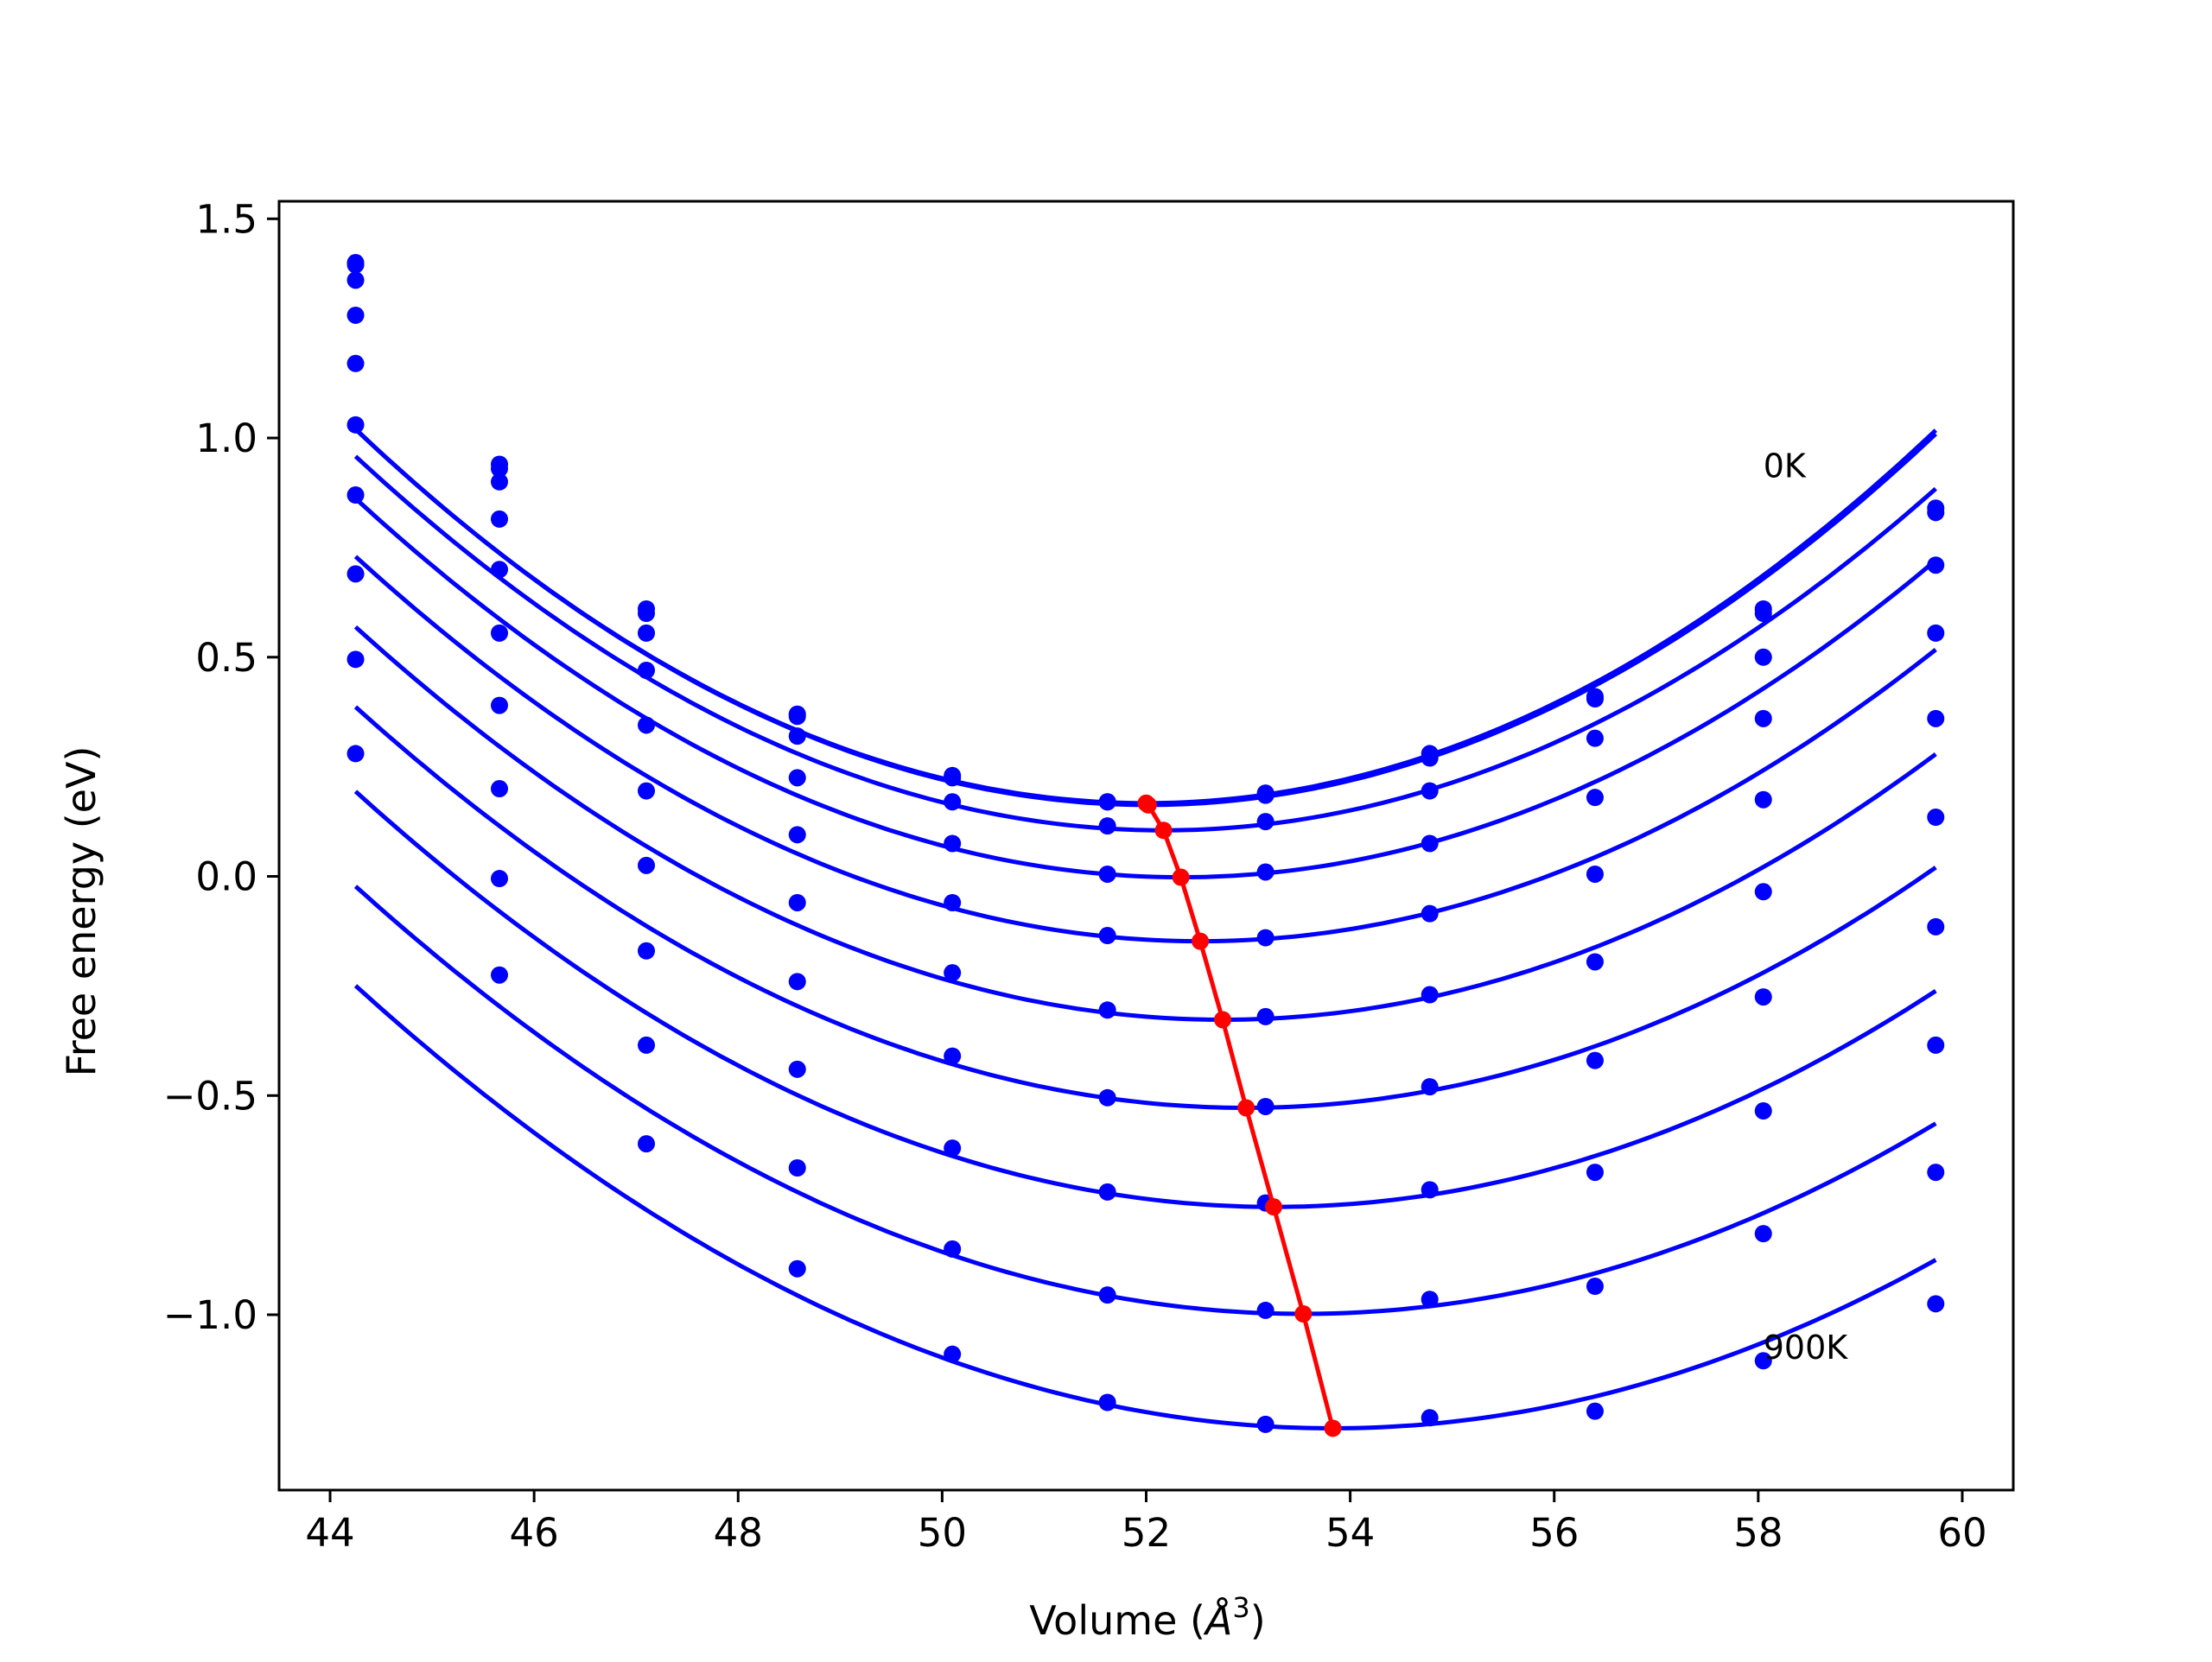 This screenshot has width=2212, height=1662. I want to click on x-tick-label: 44, so click(329, 1533).